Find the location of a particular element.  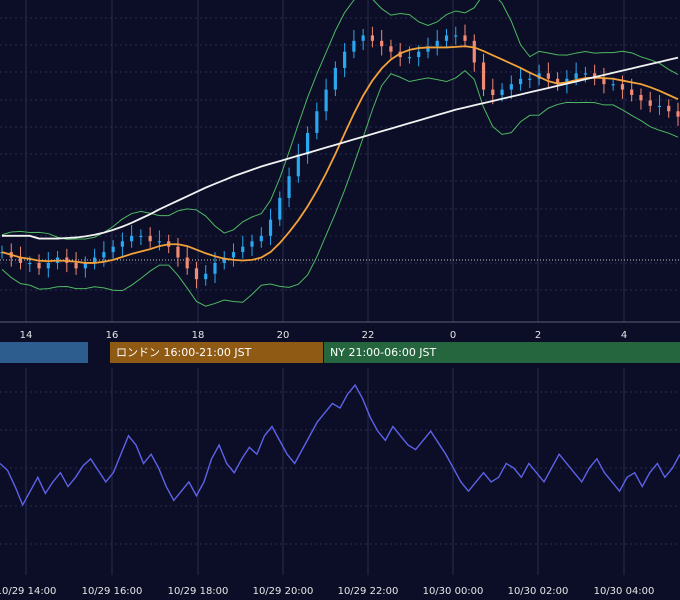

x-tick-label: 22 is located at coordinates (368, 335).